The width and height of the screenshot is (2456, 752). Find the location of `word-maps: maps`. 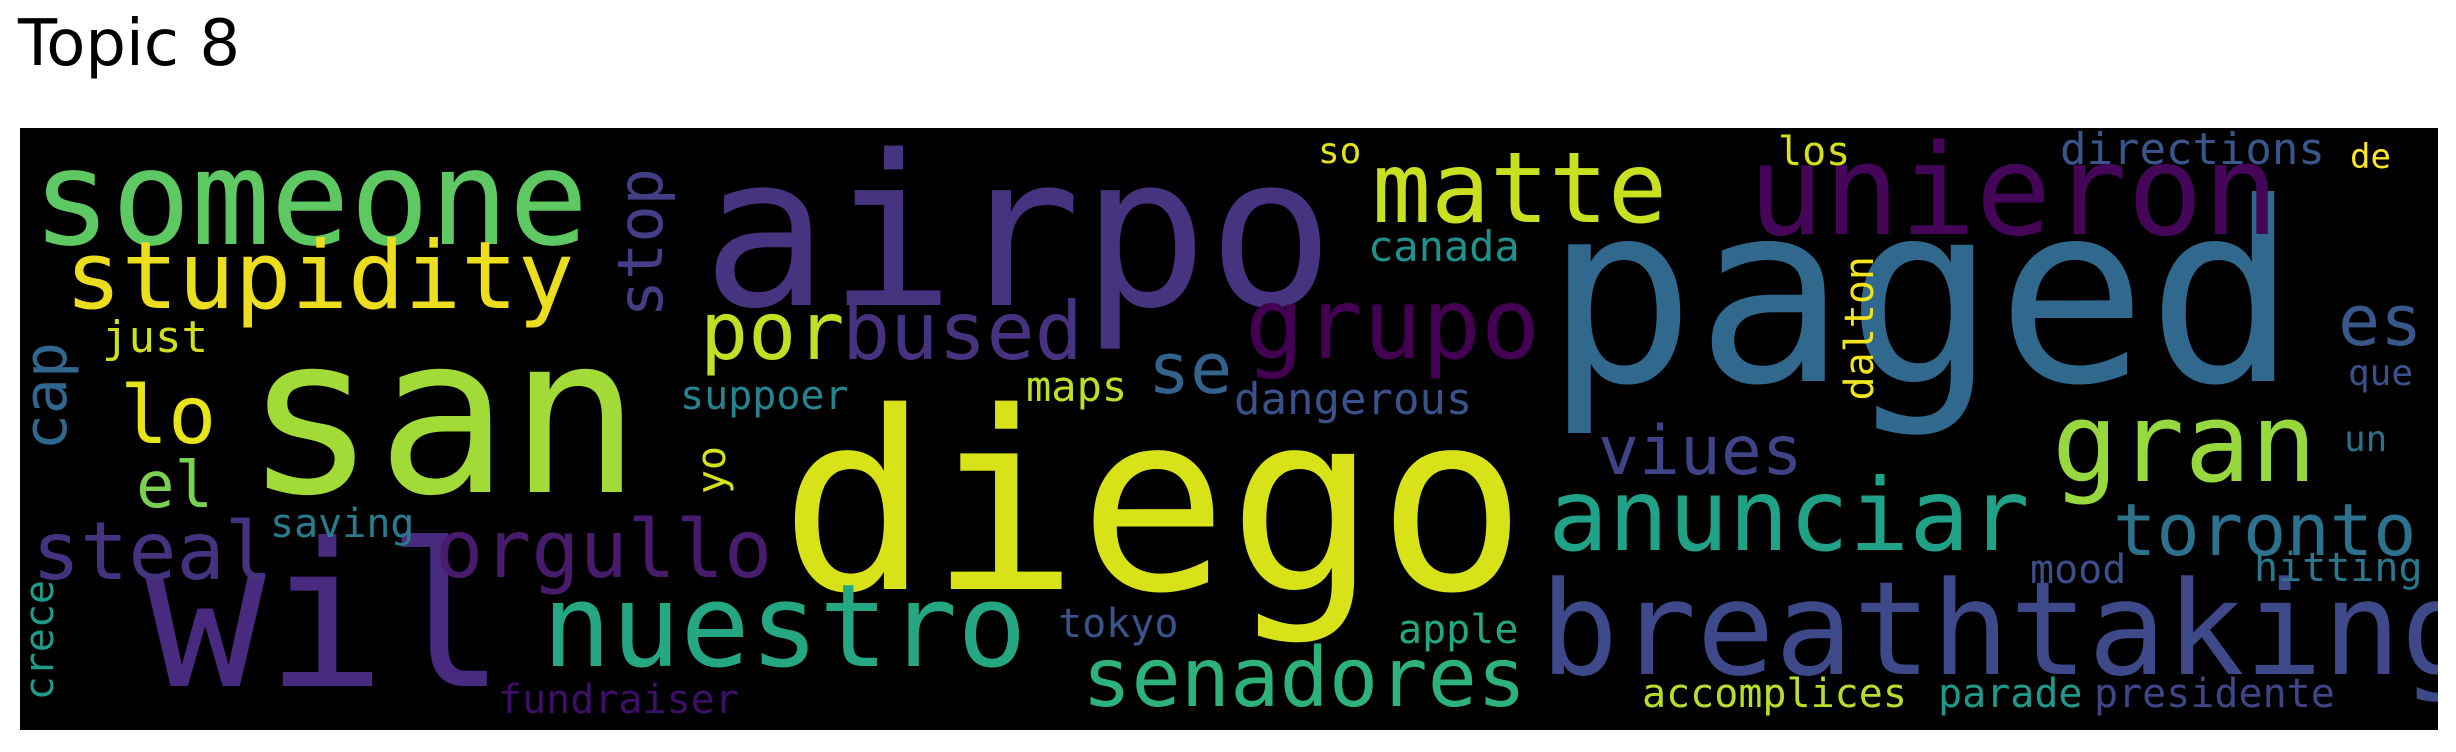

word-maps: maps is located at coordinates (1077, 386).